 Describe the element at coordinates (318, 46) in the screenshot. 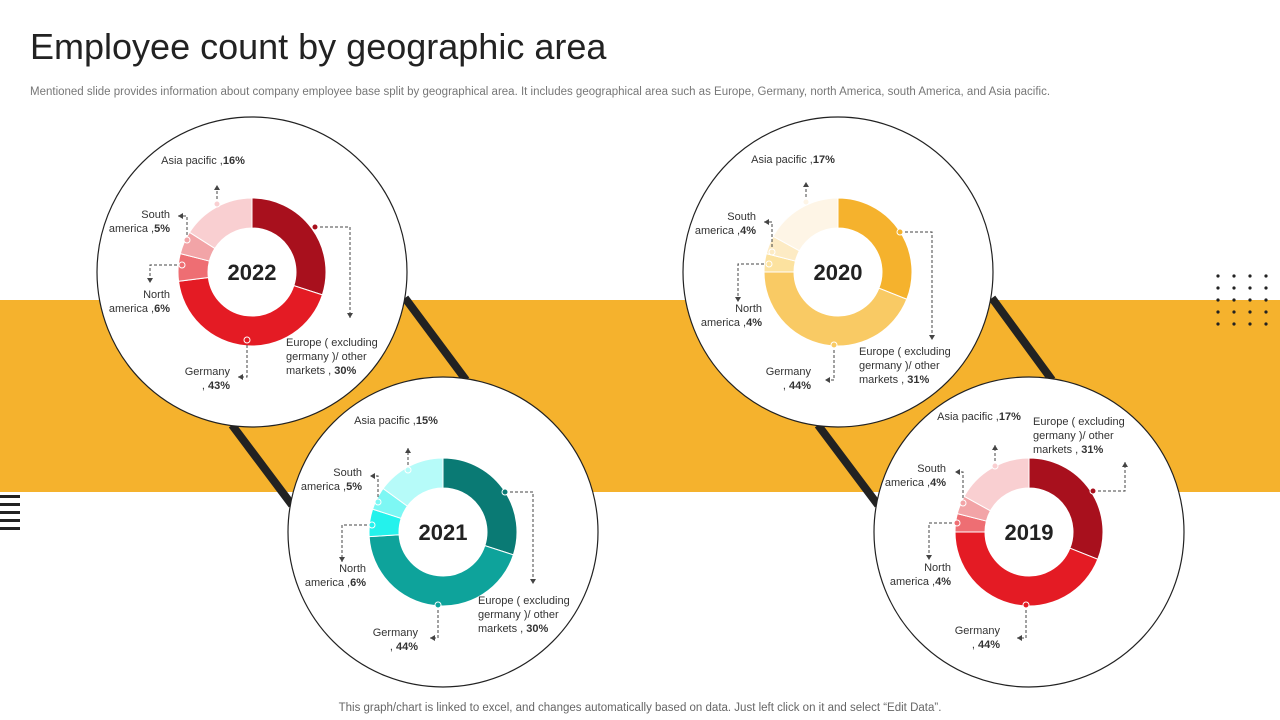

I see `page-title: Employee count by geographic area` at that location.